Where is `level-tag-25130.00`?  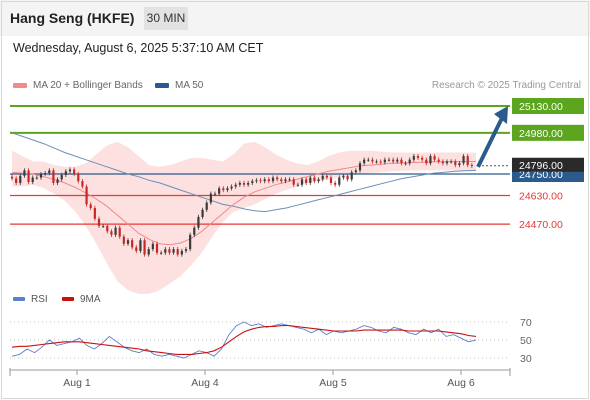
level-tag-25130.00 is located at coordinates (548, 106).